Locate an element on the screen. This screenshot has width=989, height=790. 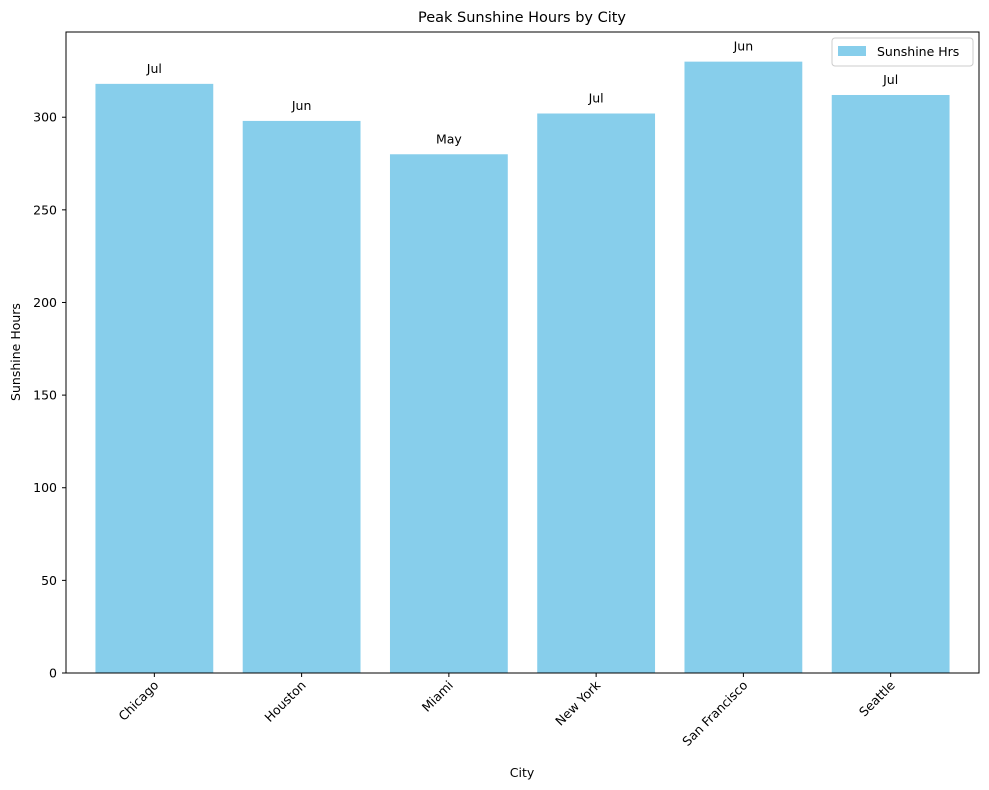
y-axis-label: Sunshine Hours is located at coordinates (15, 352).